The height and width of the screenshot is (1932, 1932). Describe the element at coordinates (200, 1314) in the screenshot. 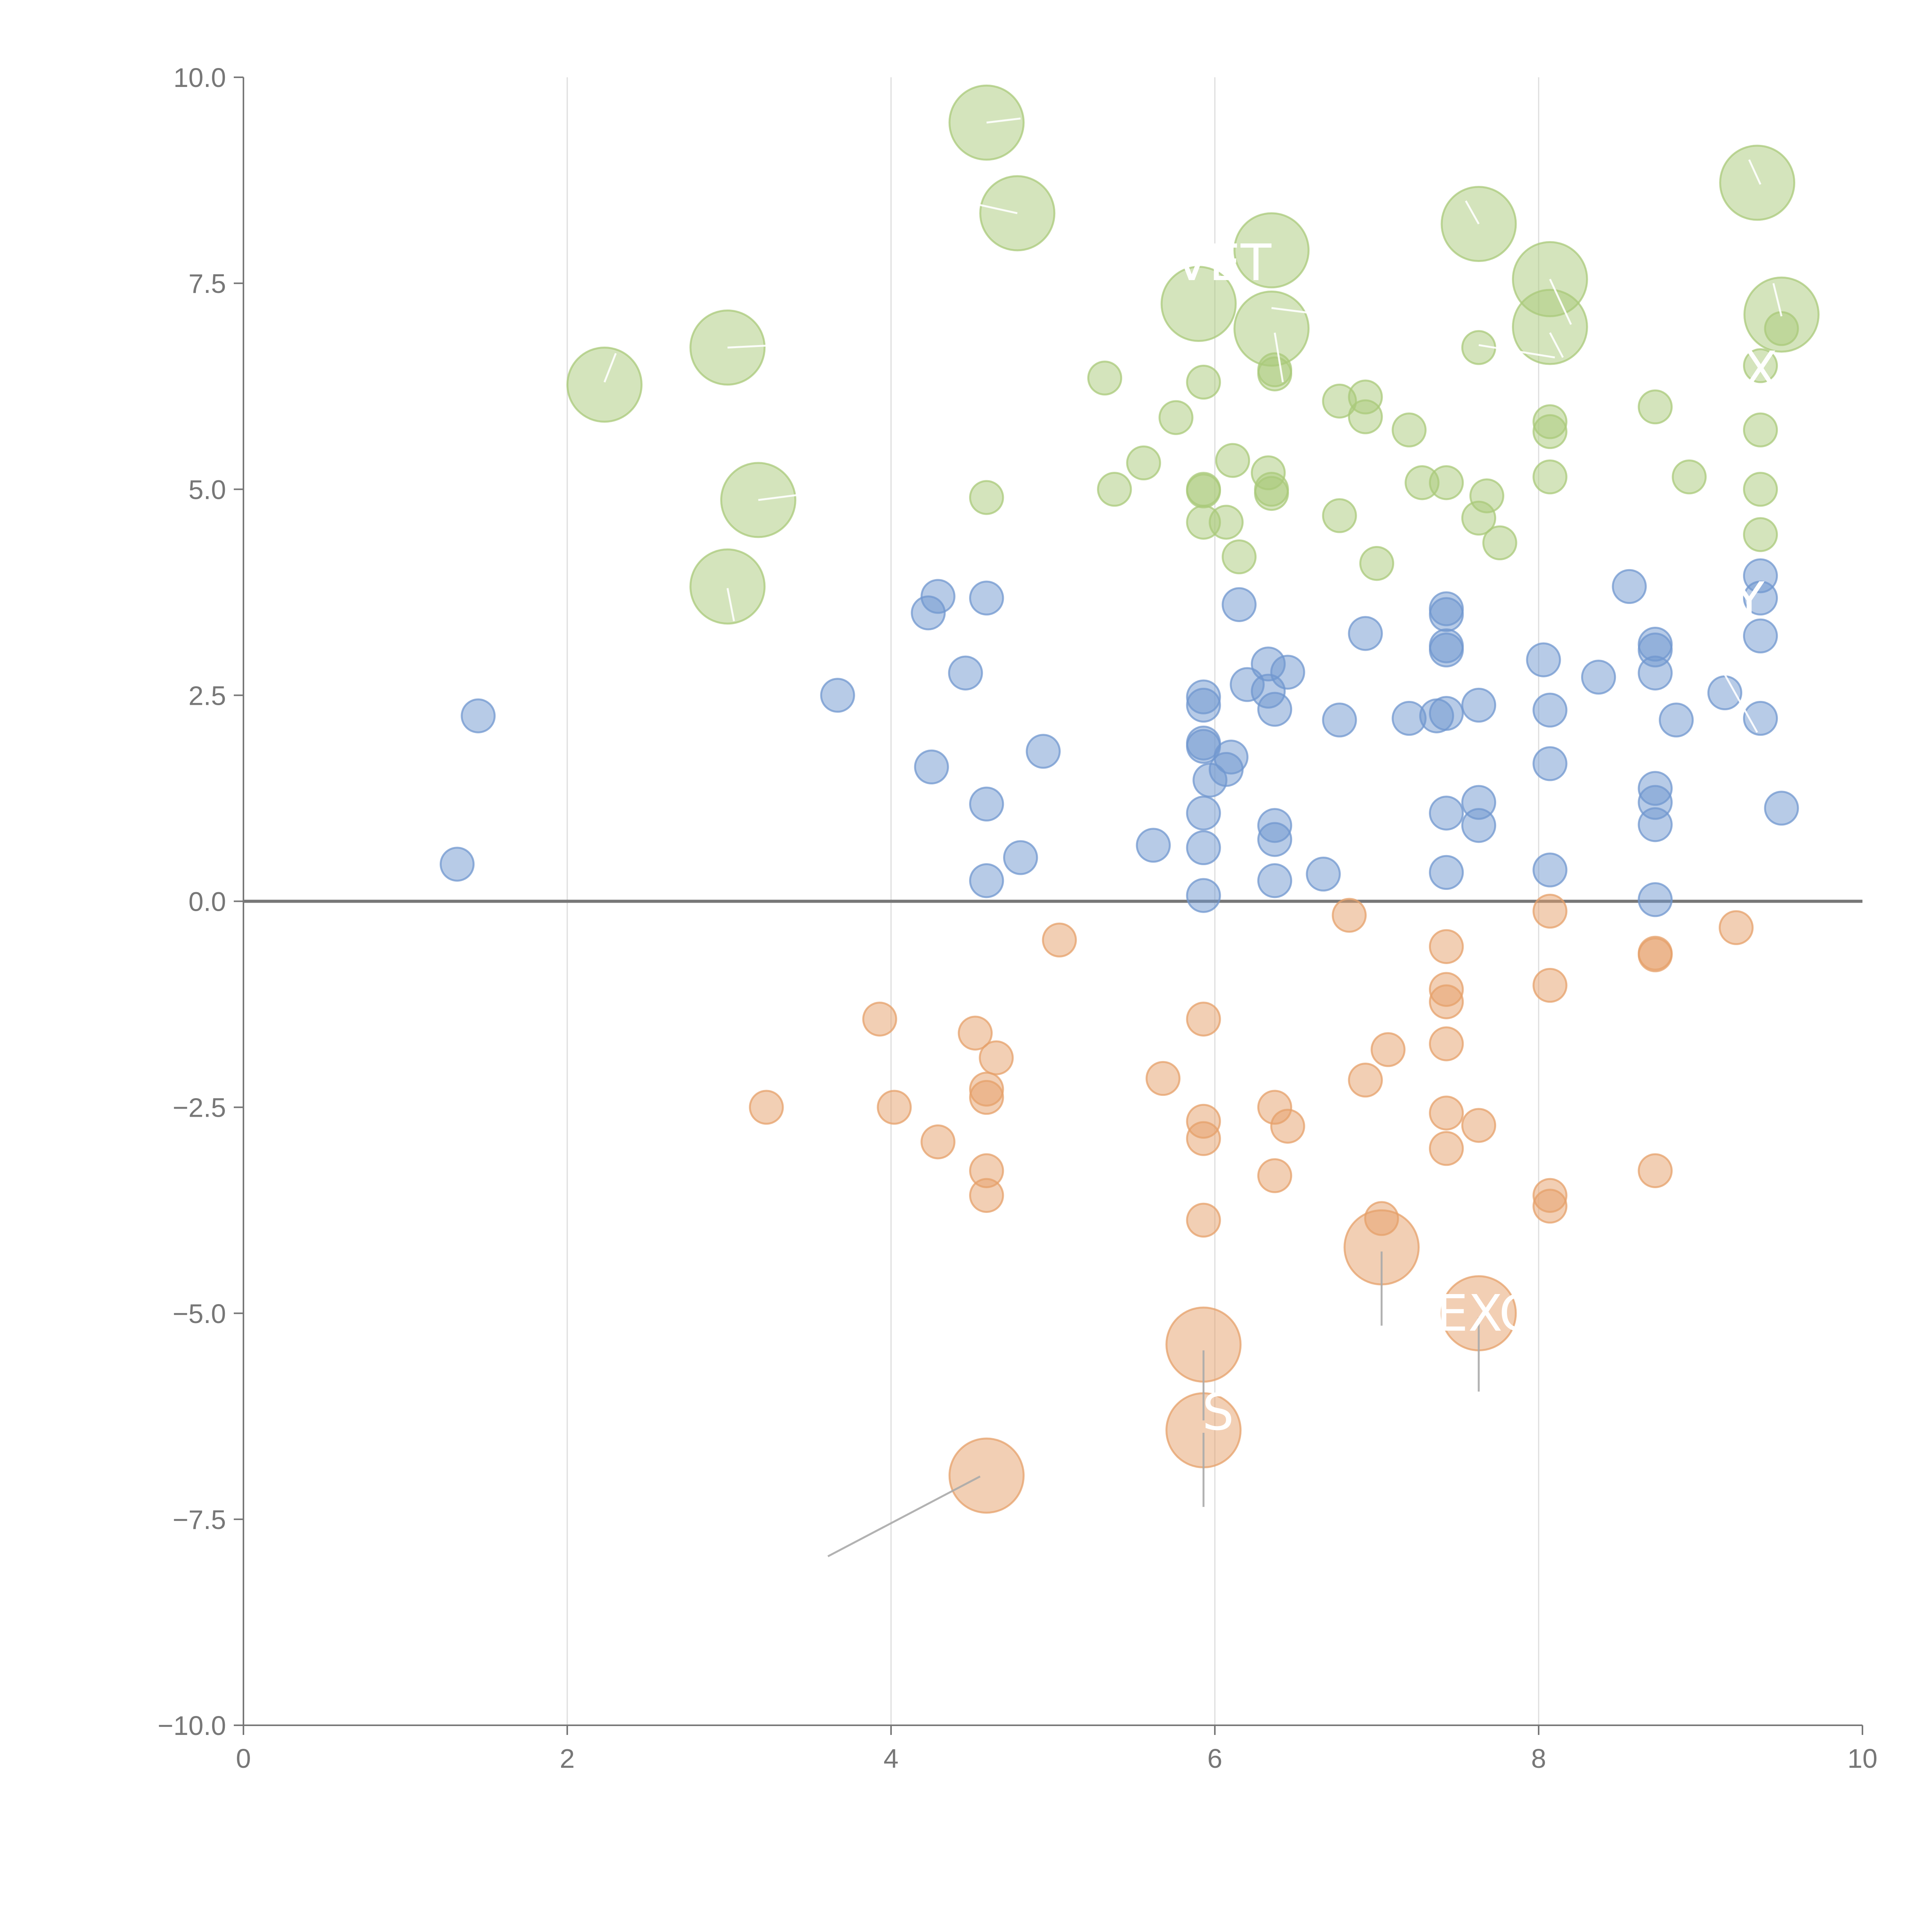

I see `y-tick-label: −5.0` at that location.